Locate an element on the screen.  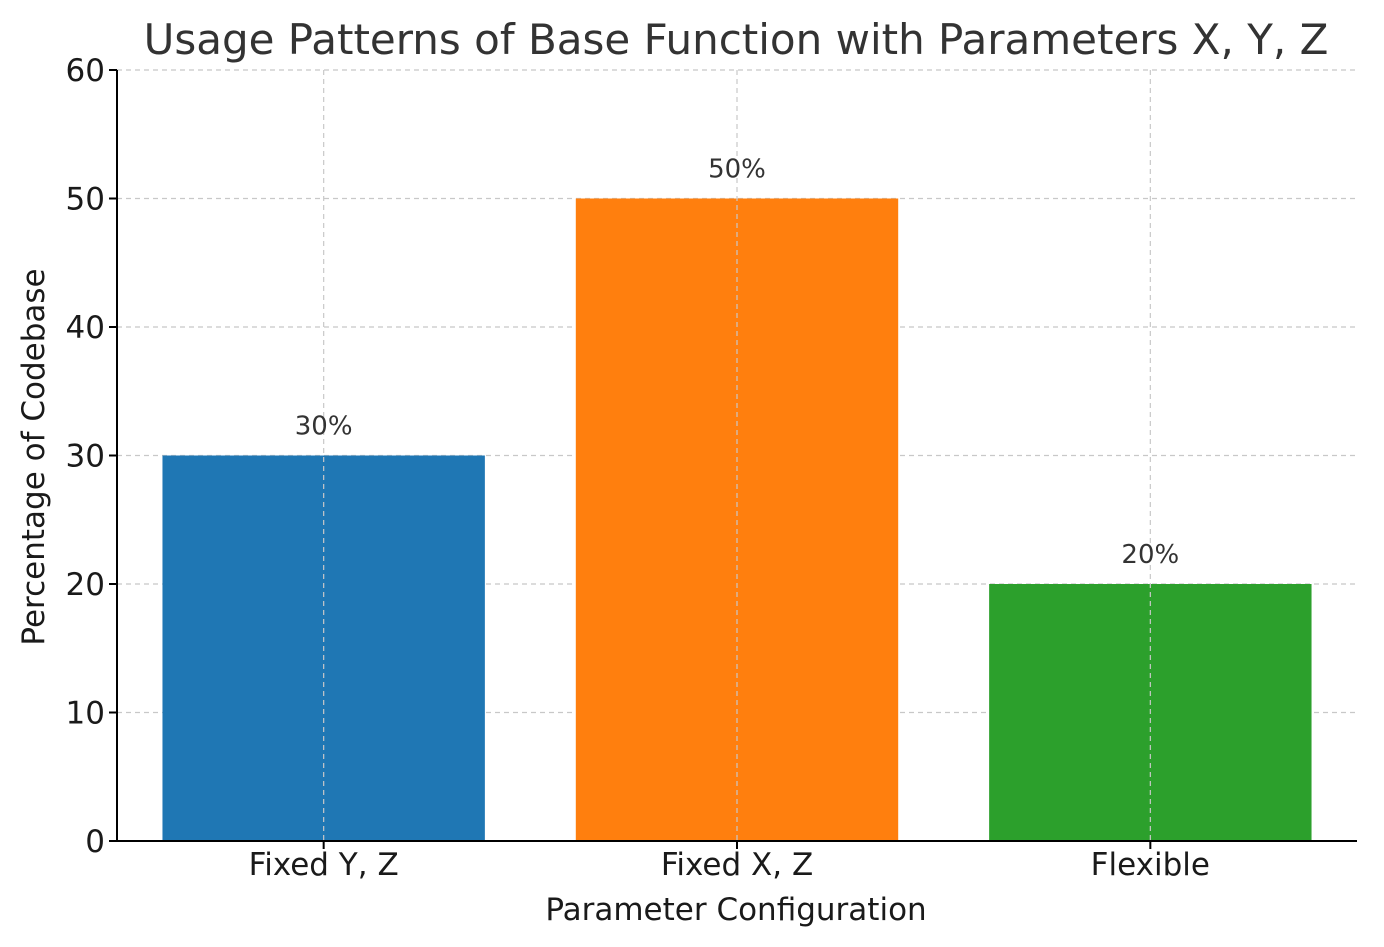
y-tick-label: 40 is located at coordinates (85, 328).